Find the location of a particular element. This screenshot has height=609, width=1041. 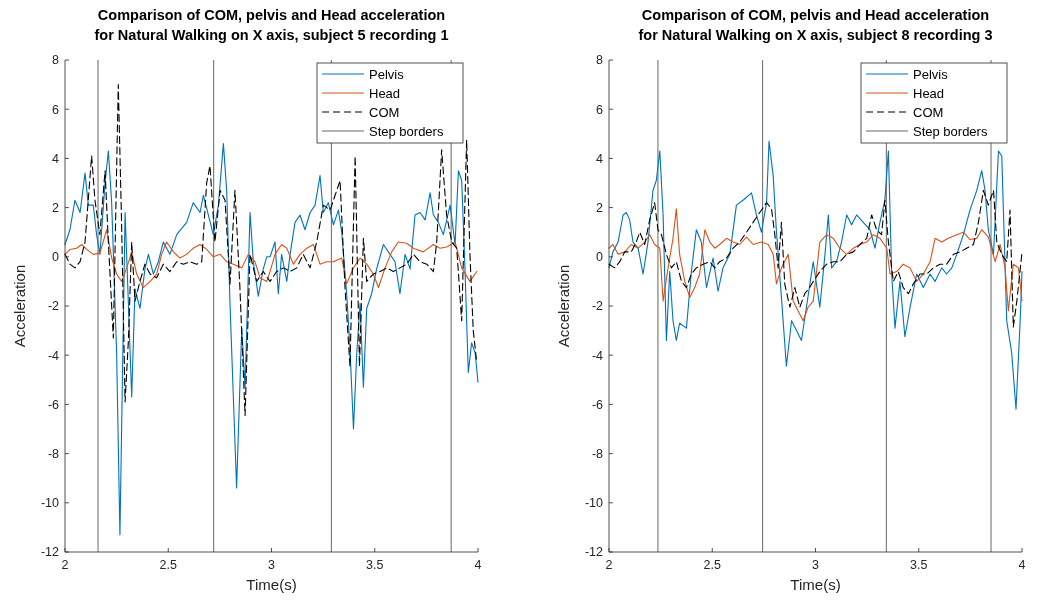

chart-title: Comparison of COM, pelvis and Head acceleration for Natural Walking on X axis, subject 5 recording 1 is located at coordinates (271, 25).